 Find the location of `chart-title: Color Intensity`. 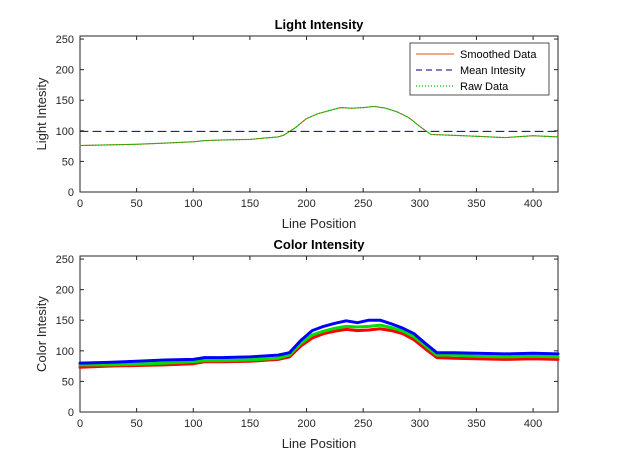

chart-title: Color Intensity is located at coordinates (319, 244).